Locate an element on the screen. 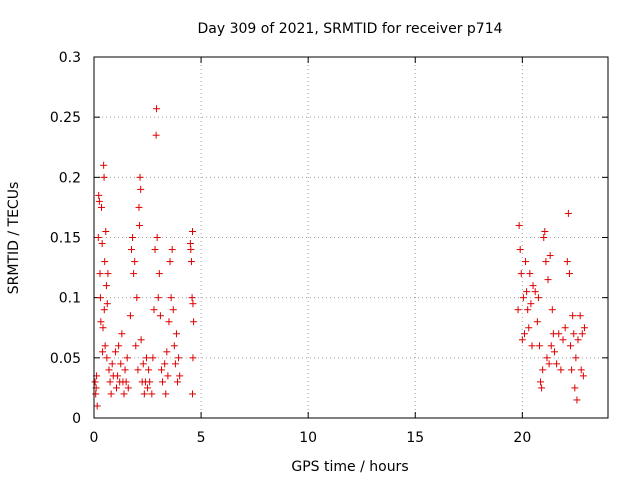  y-tick-label: 0.15 is located at coordinates (65, 239).